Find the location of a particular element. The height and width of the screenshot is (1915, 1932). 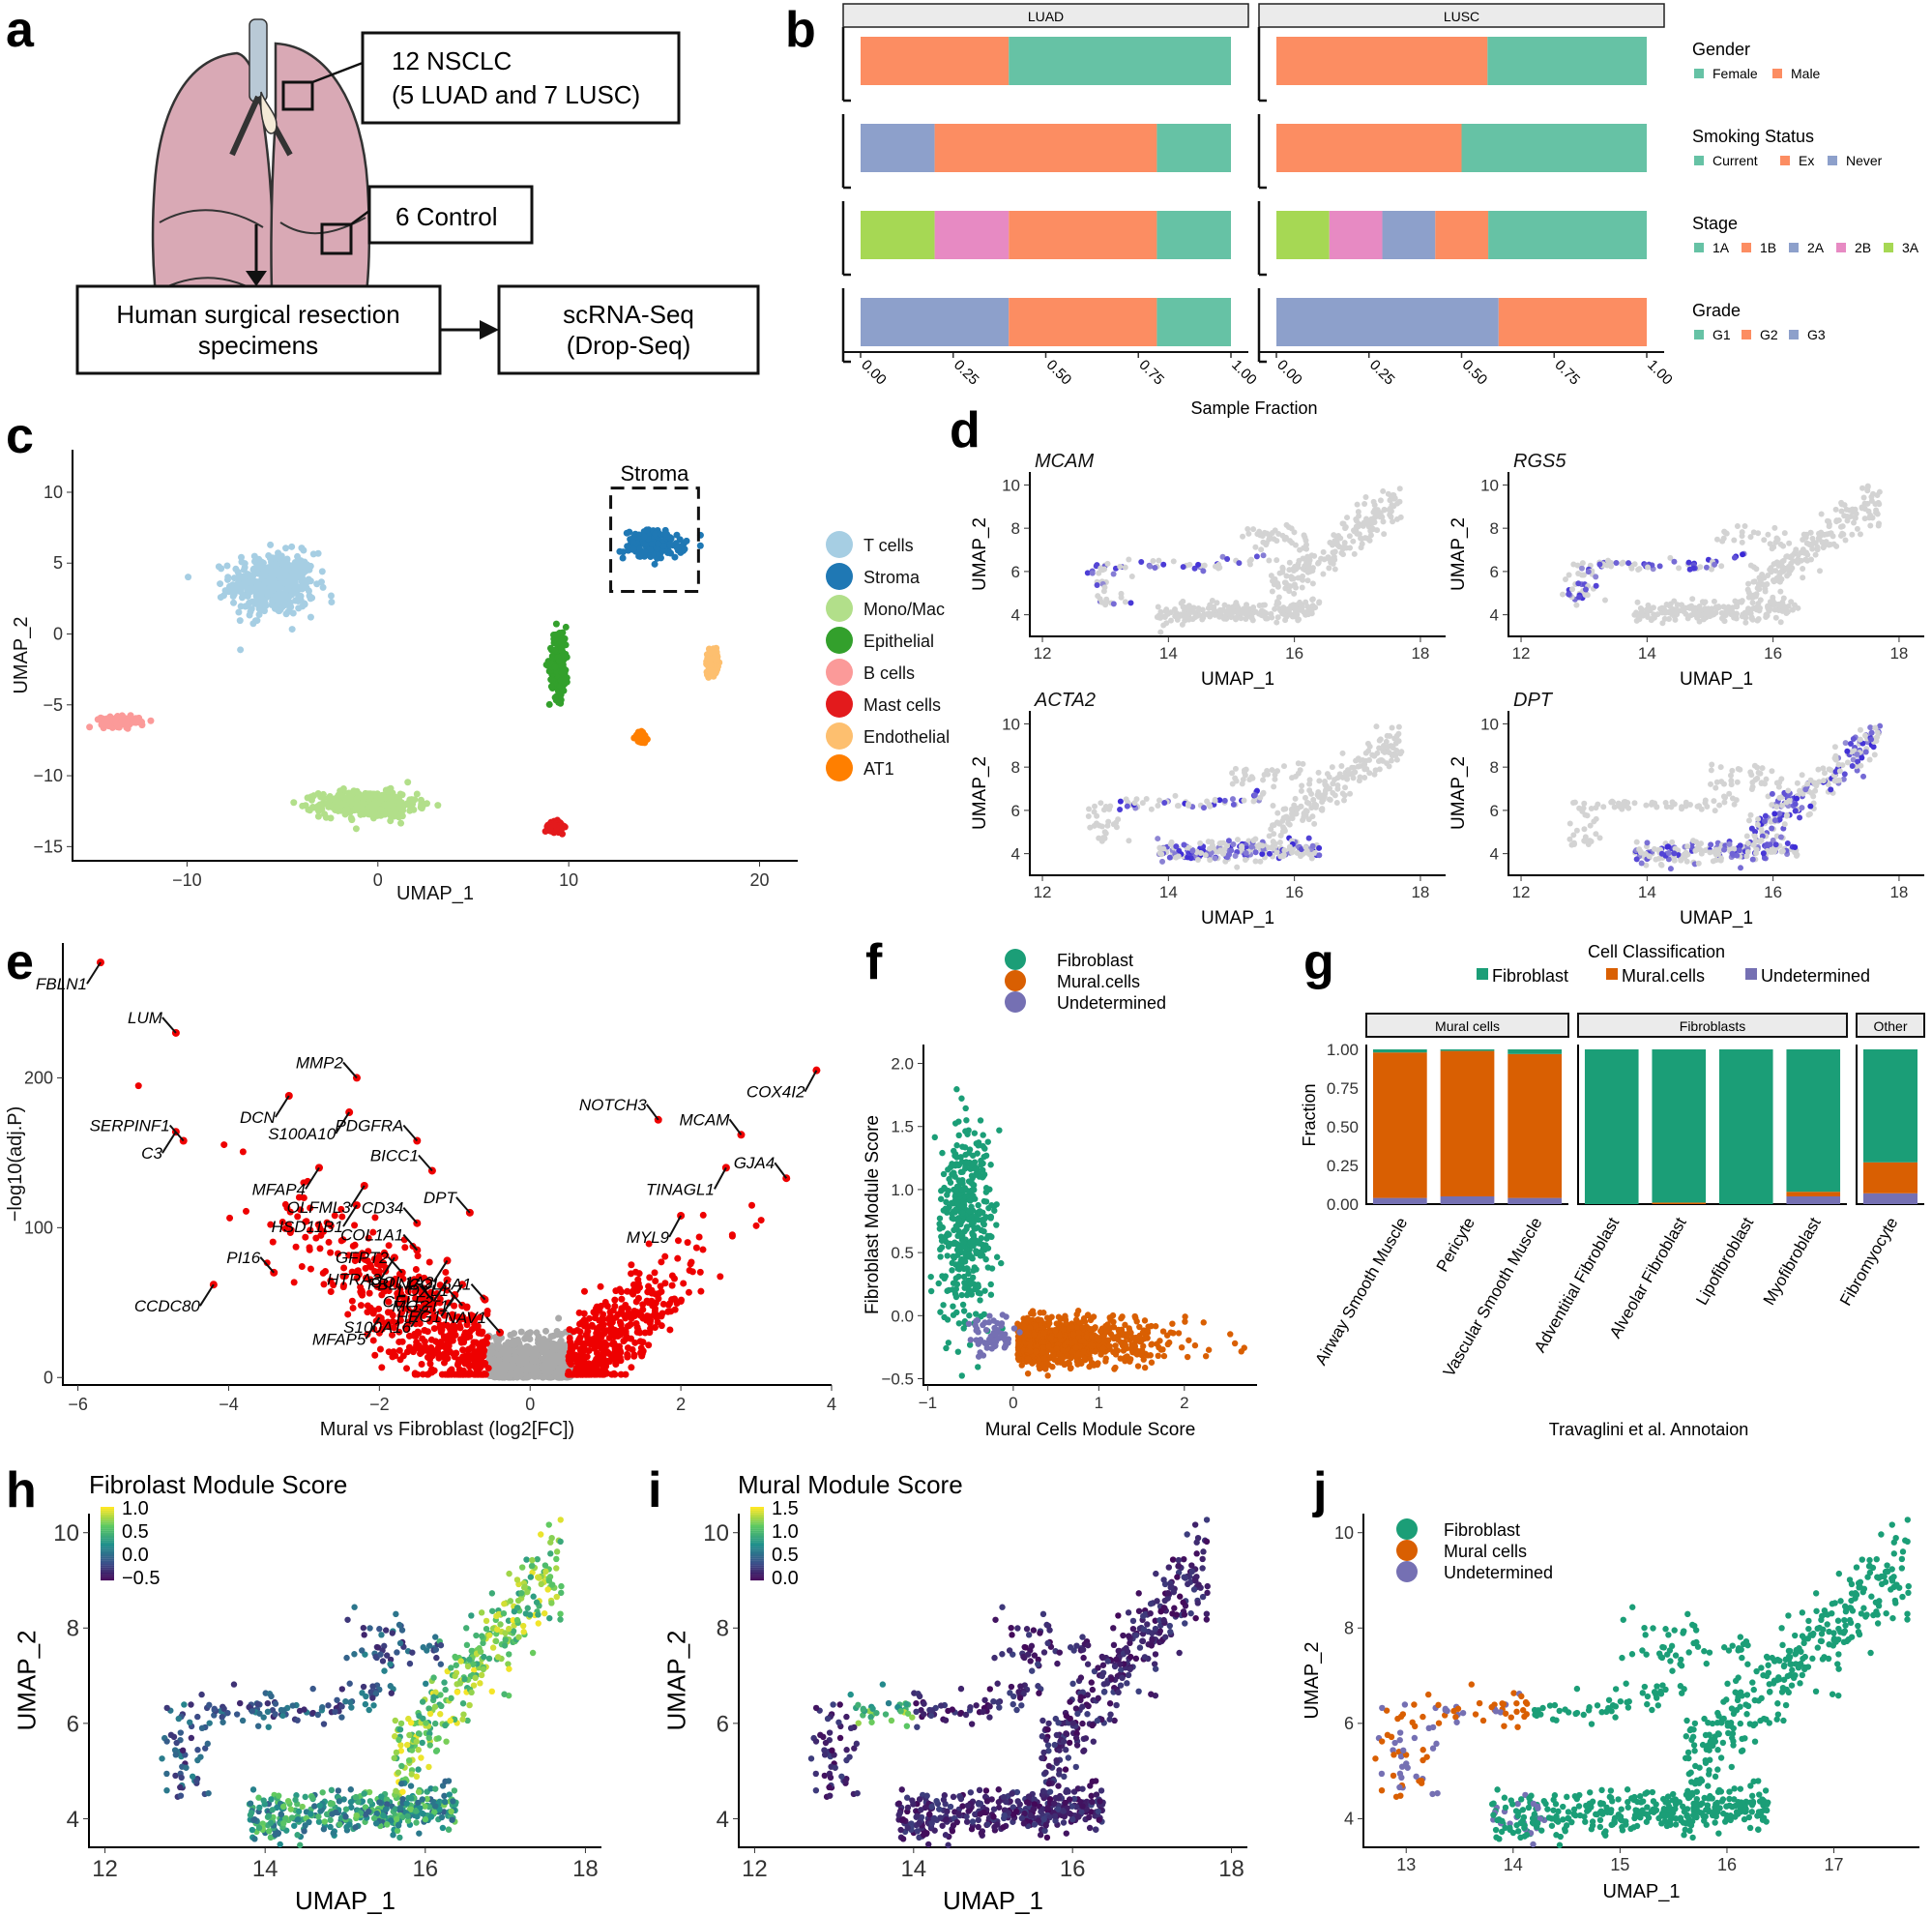

panel-label-f: f is located at coordinates (874, 962).